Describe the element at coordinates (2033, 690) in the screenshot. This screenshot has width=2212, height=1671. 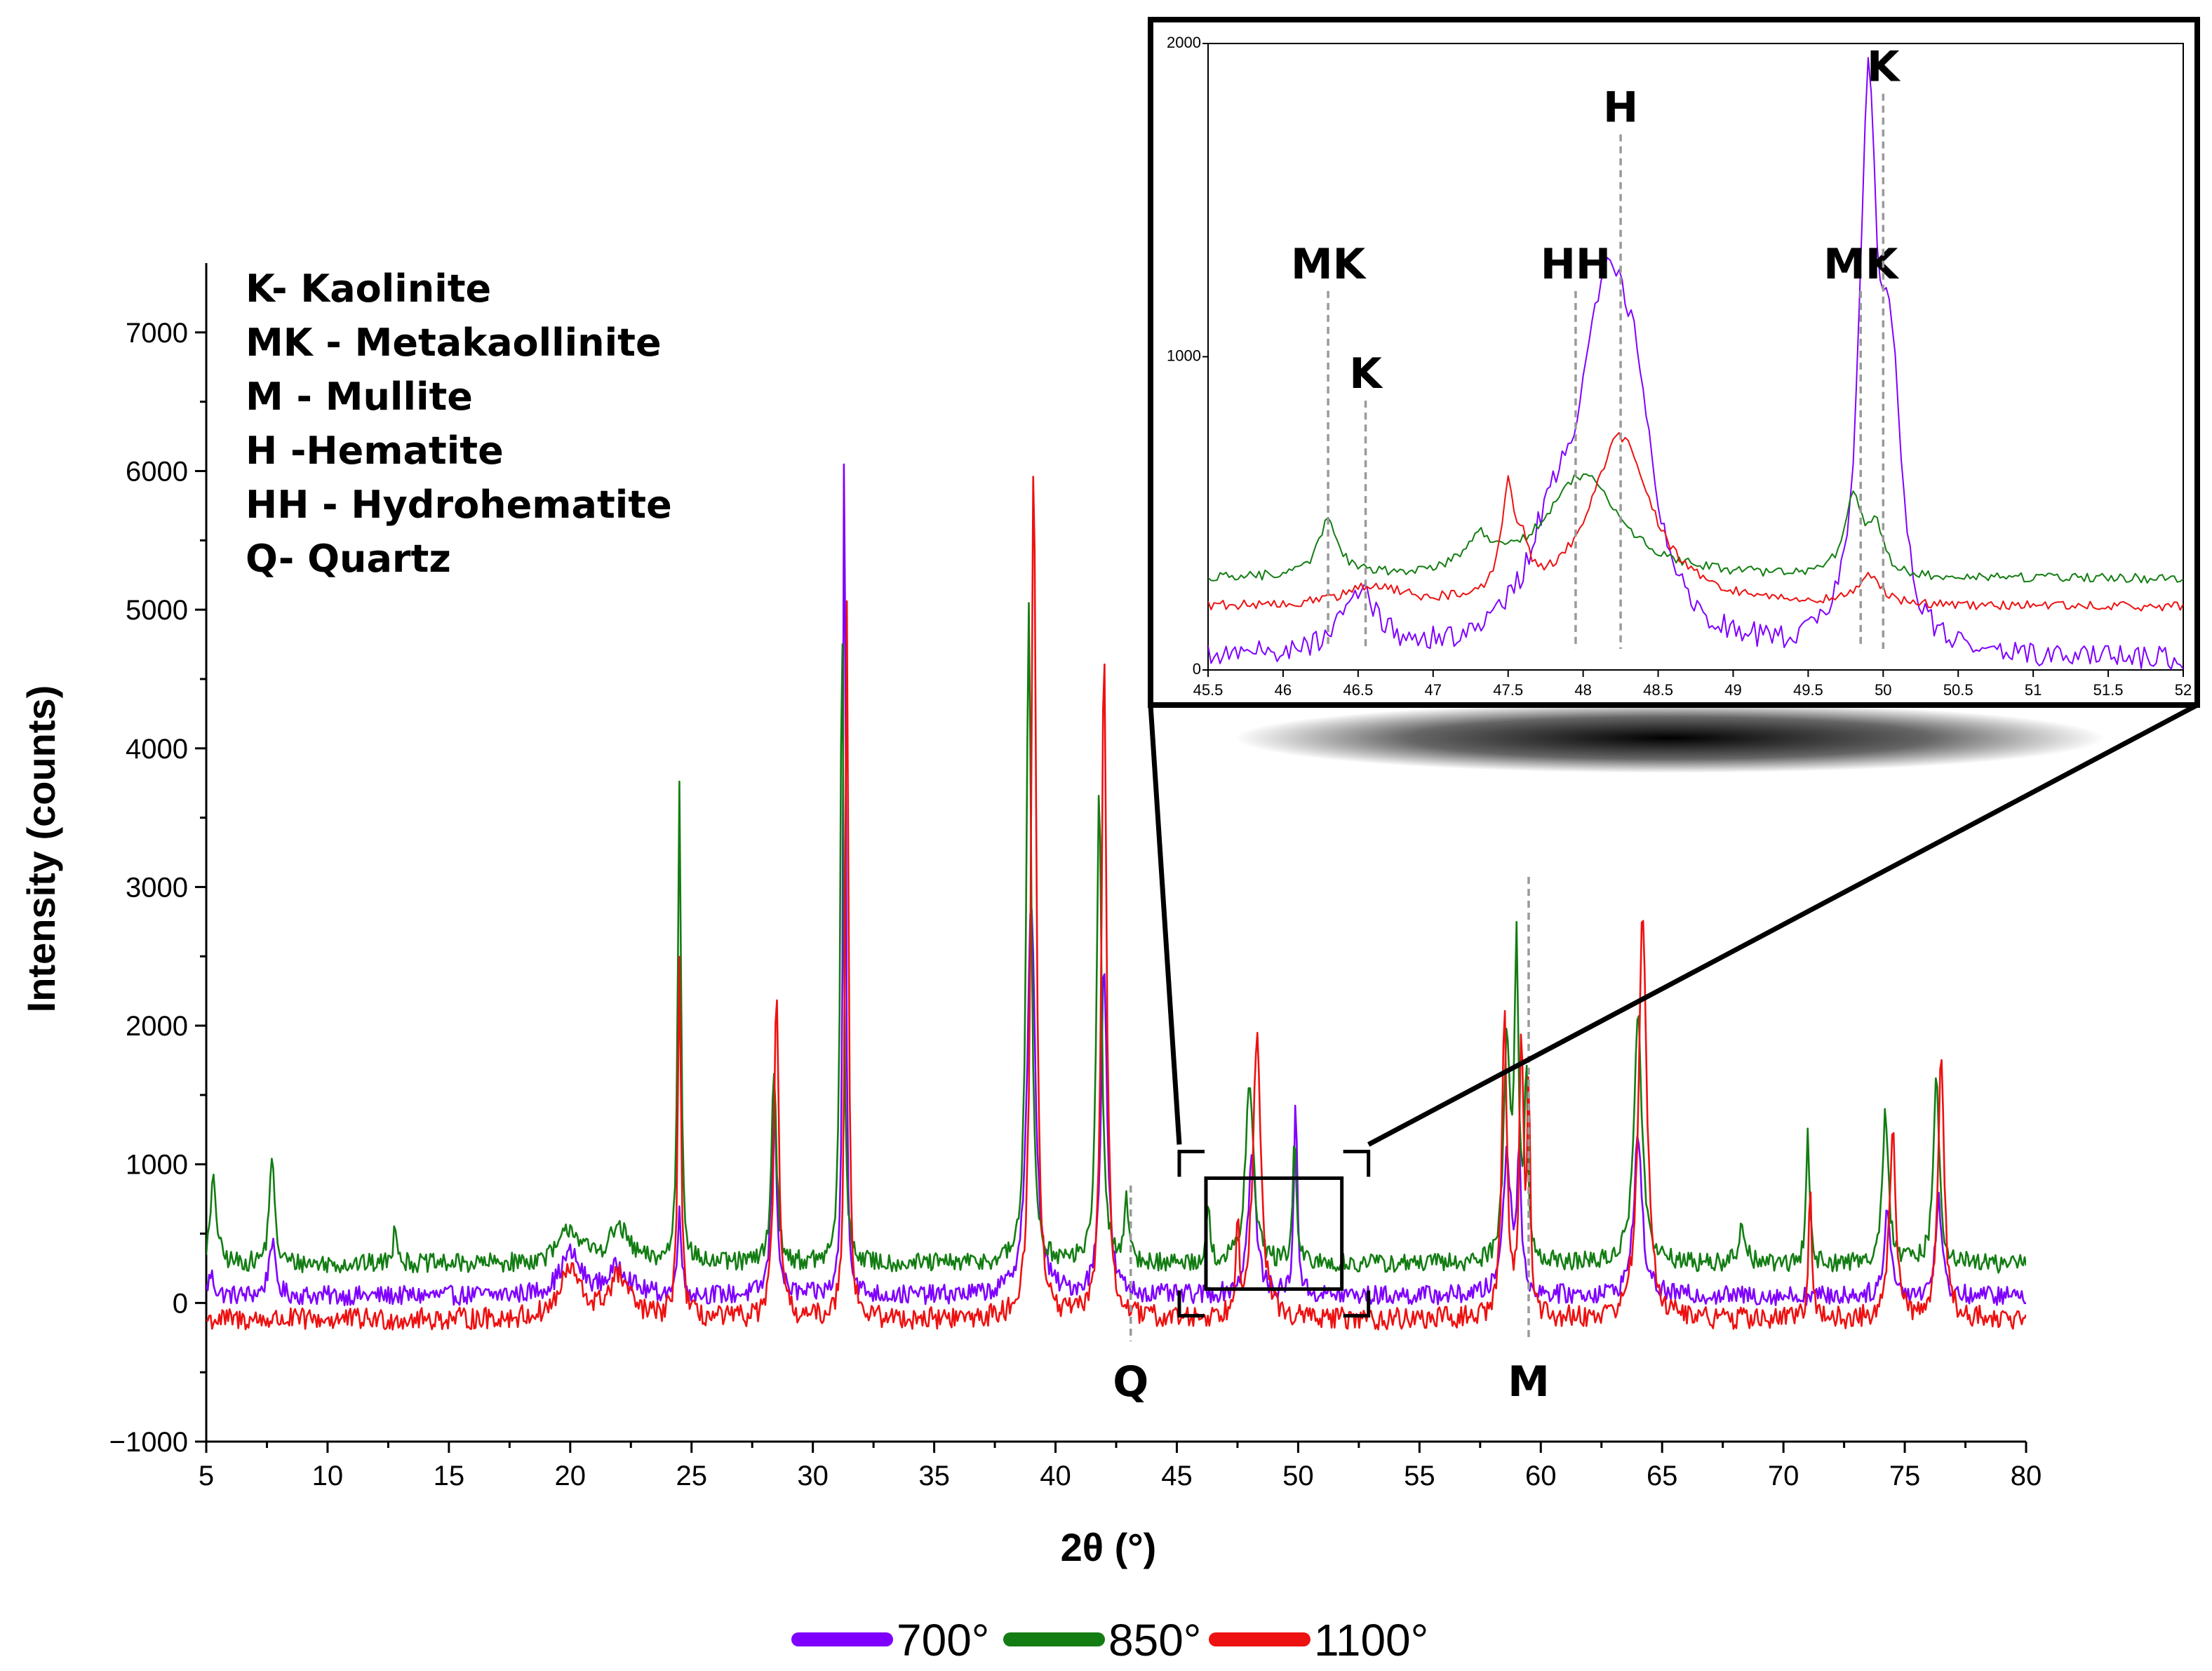
I see `inset-x-tick-label: 51` at that location.